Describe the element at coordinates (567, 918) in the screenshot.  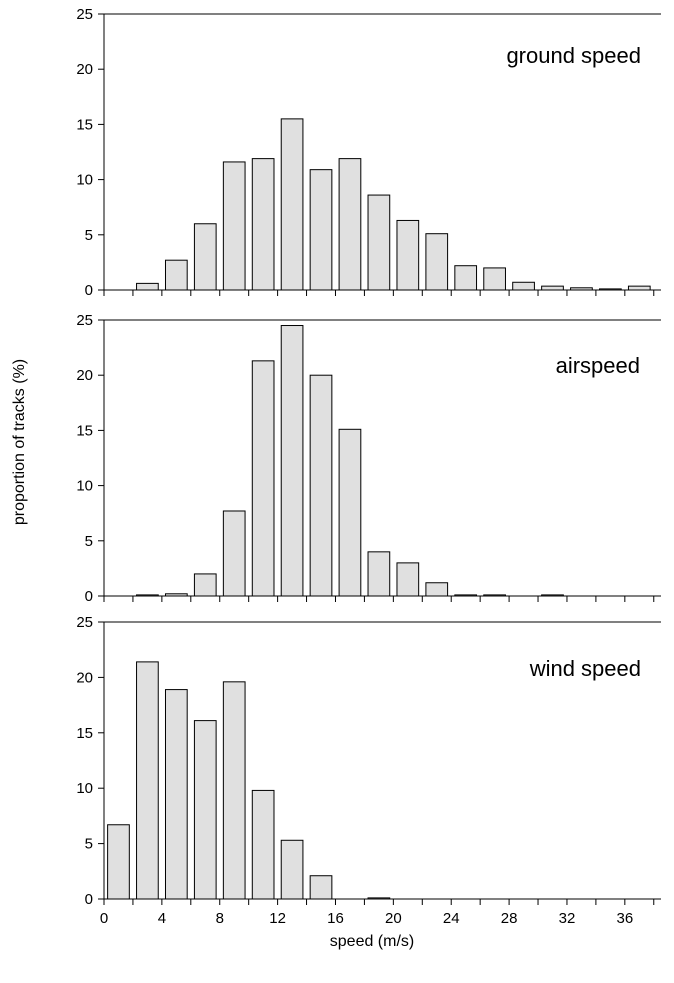
I see `x-tick-label: 32` at that location.